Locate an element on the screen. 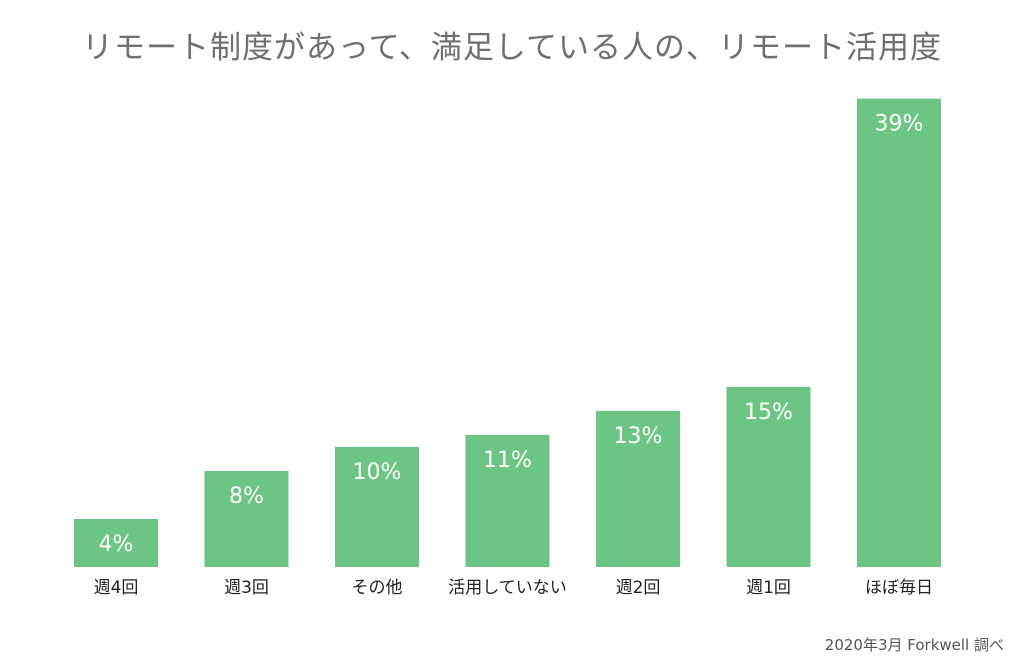 The image size is (1024, 665). category-label-1: 週4回 is located at coordinates (116, 588).